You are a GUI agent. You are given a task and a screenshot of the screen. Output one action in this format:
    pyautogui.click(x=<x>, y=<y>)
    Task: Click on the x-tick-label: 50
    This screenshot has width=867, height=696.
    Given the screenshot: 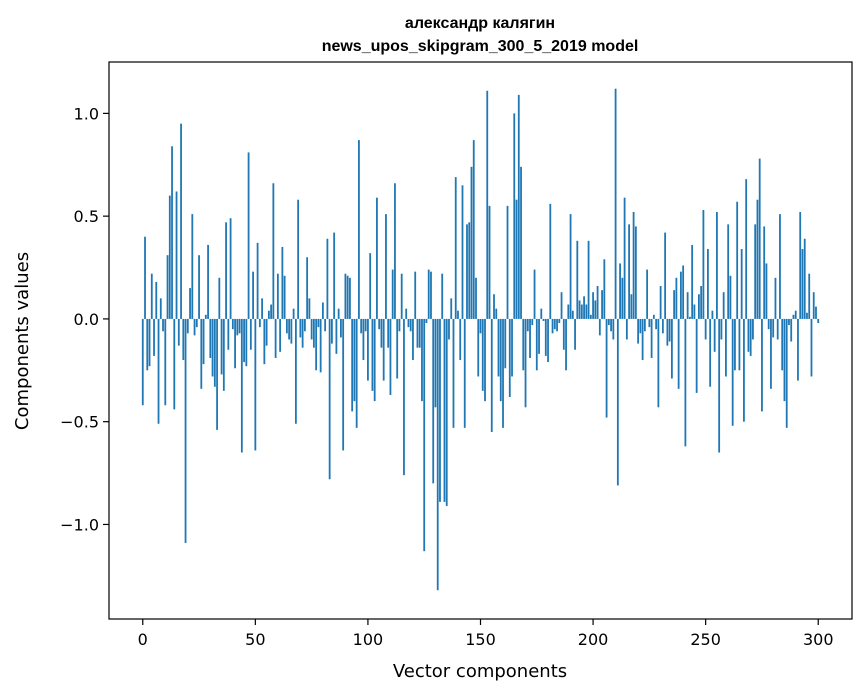 What is the action you would take?
    pyautogui.click(x=255, y=639)
    